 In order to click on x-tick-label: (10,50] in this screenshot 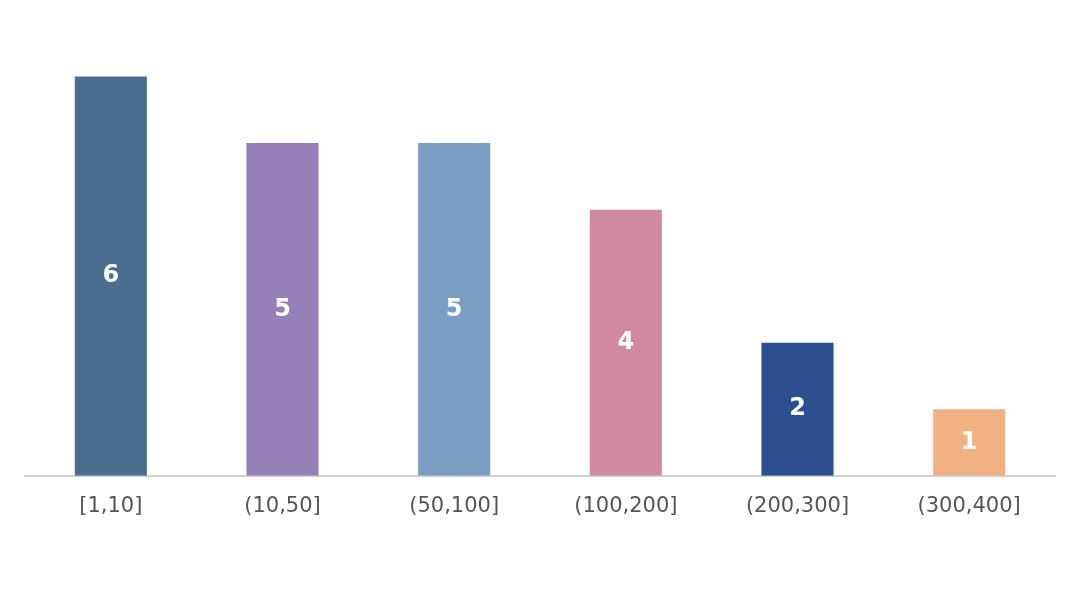, I will do `click(282, 504)`.